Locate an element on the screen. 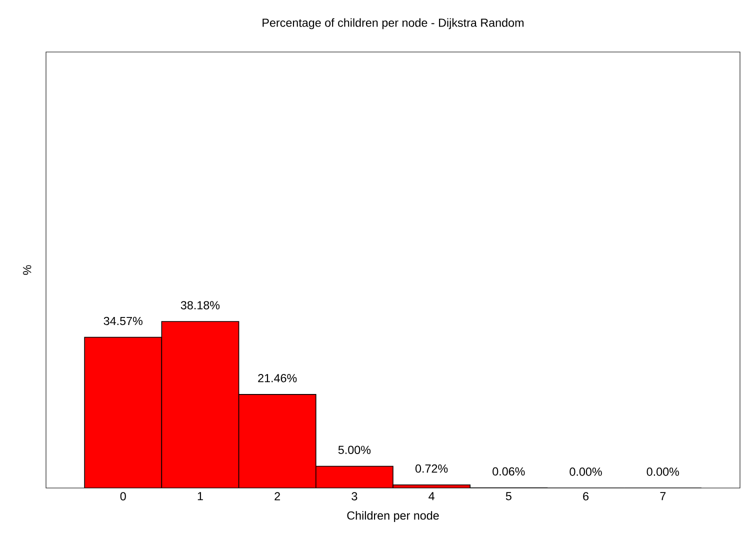 This screenshot has width=745, height=559. data-label: 38.18% is located at coordinates (200, 305).